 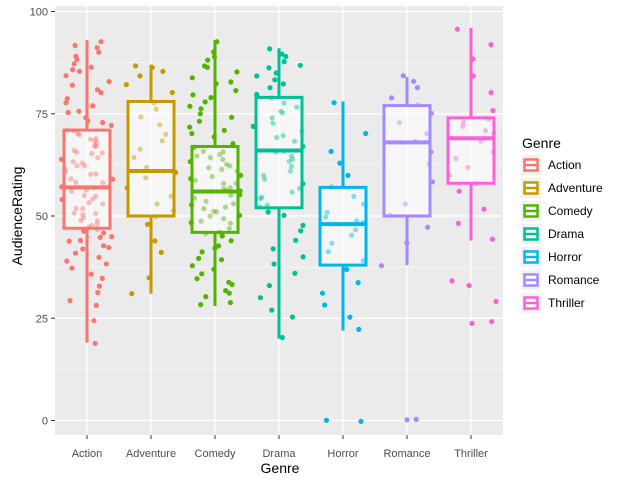 What do you see at coordinates (574, 280) in the screenshot?
I see `legend-label: Romance` at bounding box center [574, 280].